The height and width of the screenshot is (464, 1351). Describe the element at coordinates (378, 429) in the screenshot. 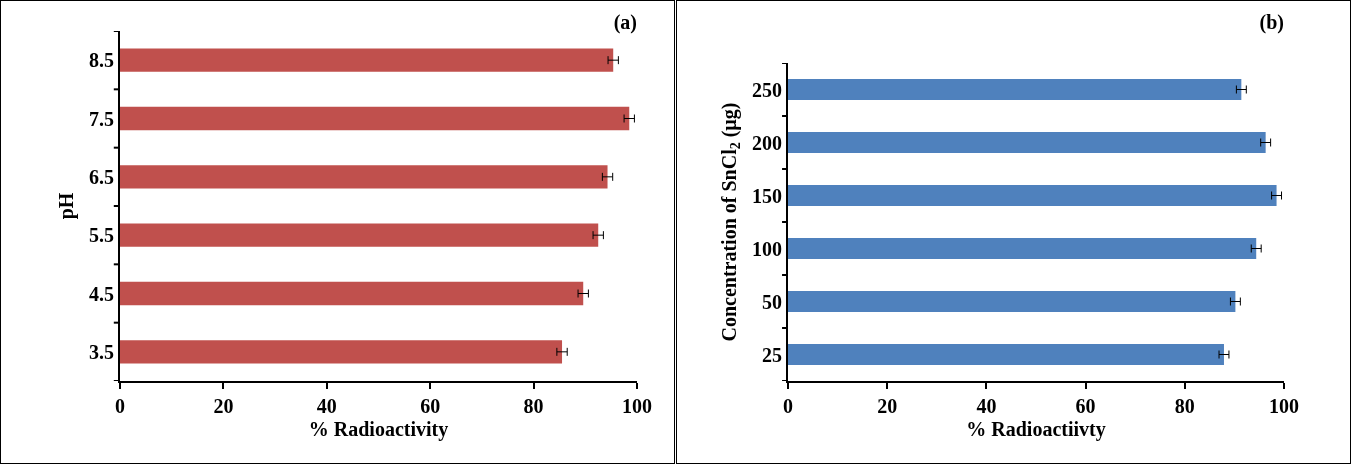

I see `x-axis-title: % Radioactivity` at that location.